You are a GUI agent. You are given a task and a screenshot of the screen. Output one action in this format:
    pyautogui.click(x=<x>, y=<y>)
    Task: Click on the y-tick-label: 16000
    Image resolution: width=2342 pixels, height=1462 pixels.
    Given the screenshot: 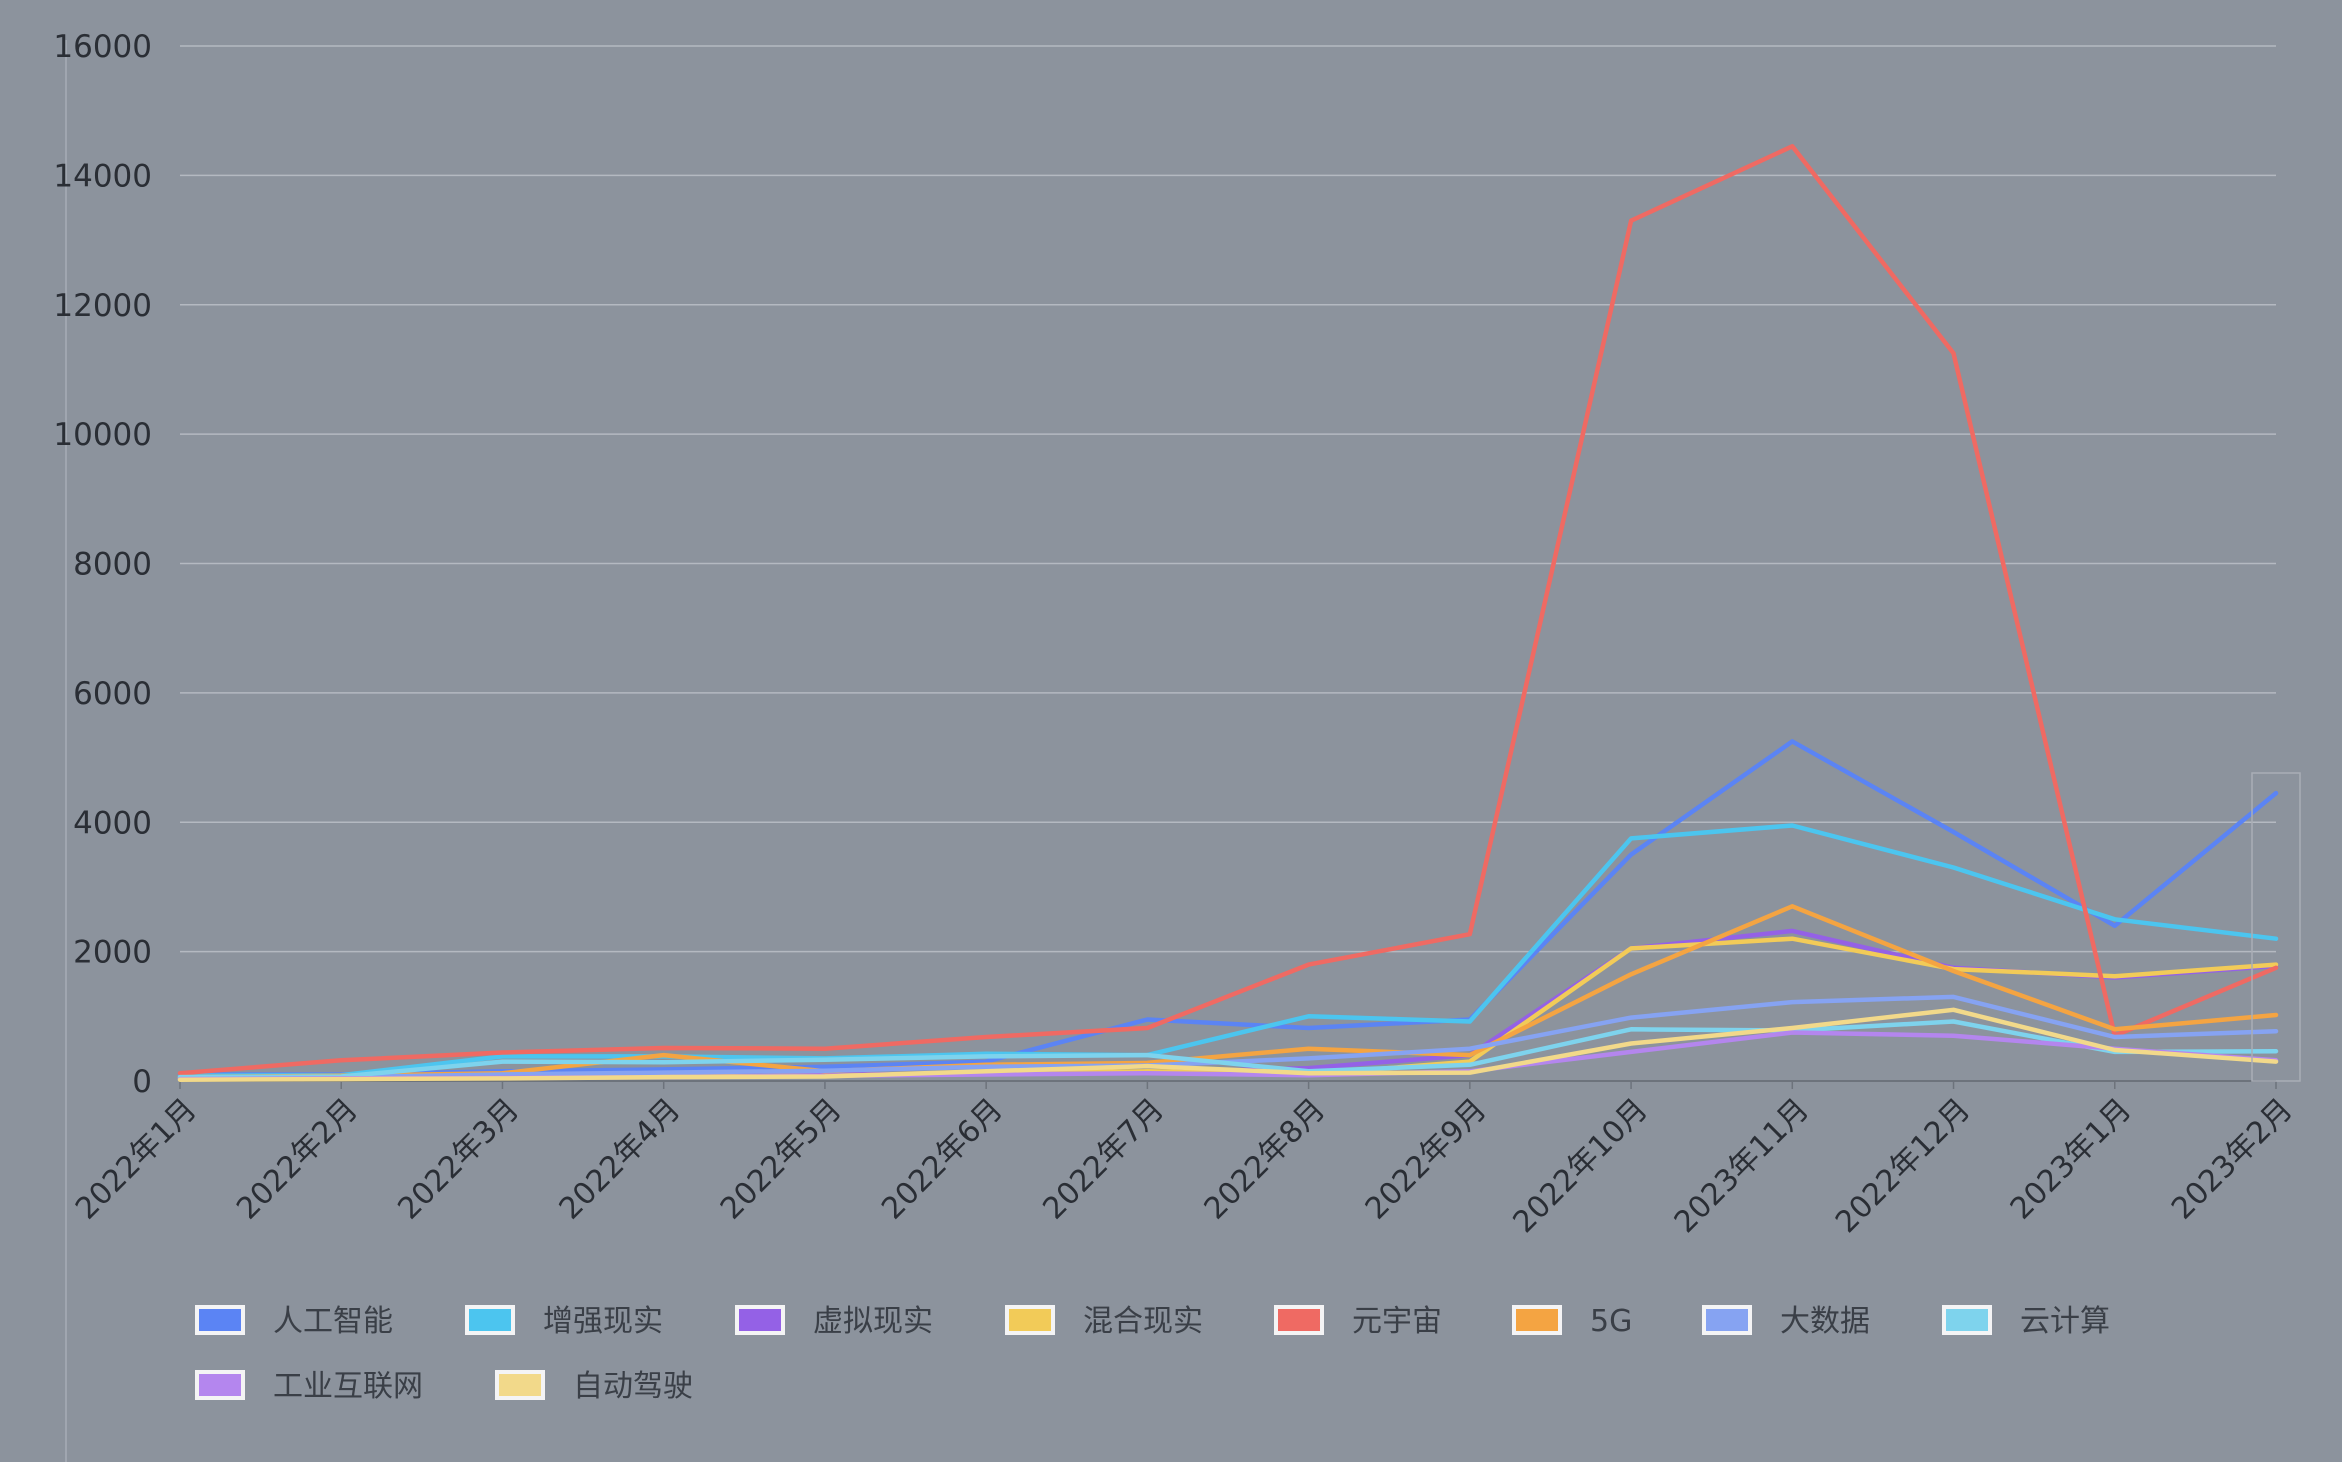 What is the action you would take?
    pyautogui.click(x=102, y=47)
    